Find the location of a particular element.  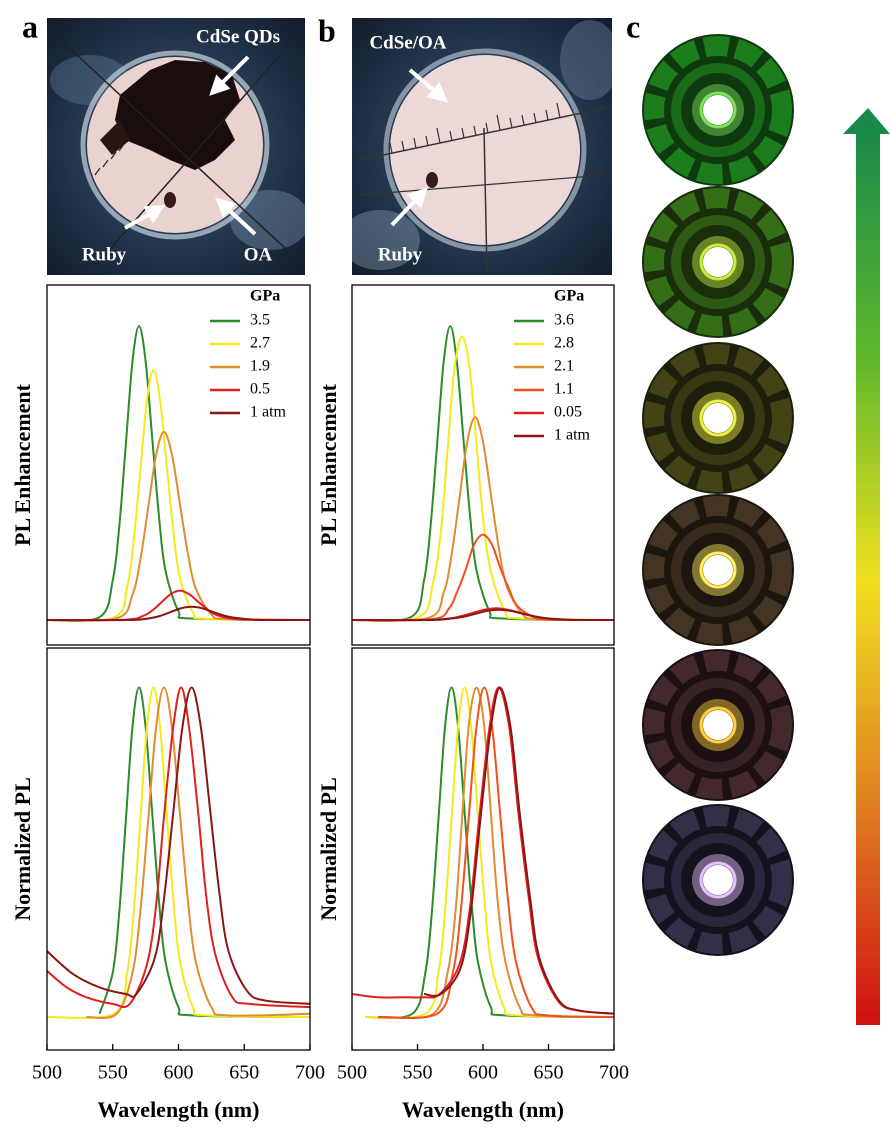

legend-label: 0.05 is located at coordinates (568, 412).